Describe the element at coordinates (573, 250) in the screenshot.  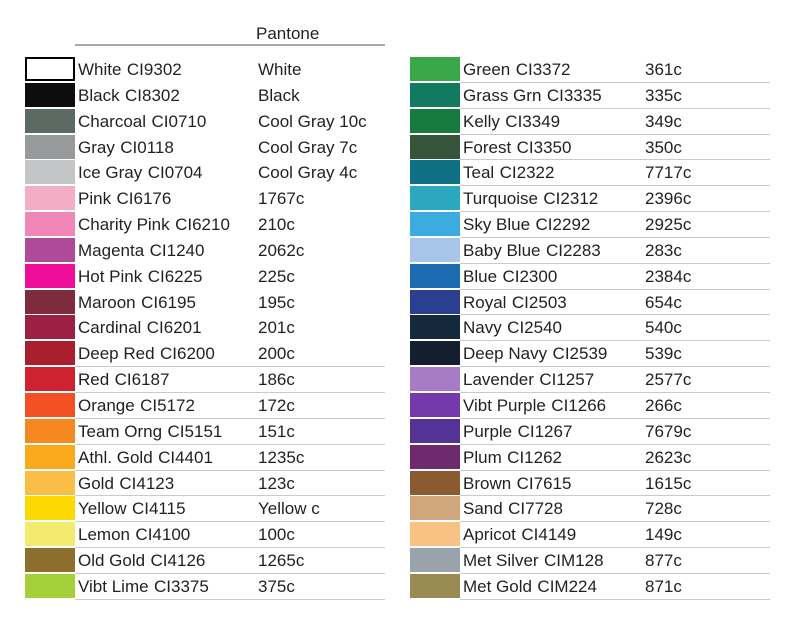
I see `color-code: CI2283` at that location.